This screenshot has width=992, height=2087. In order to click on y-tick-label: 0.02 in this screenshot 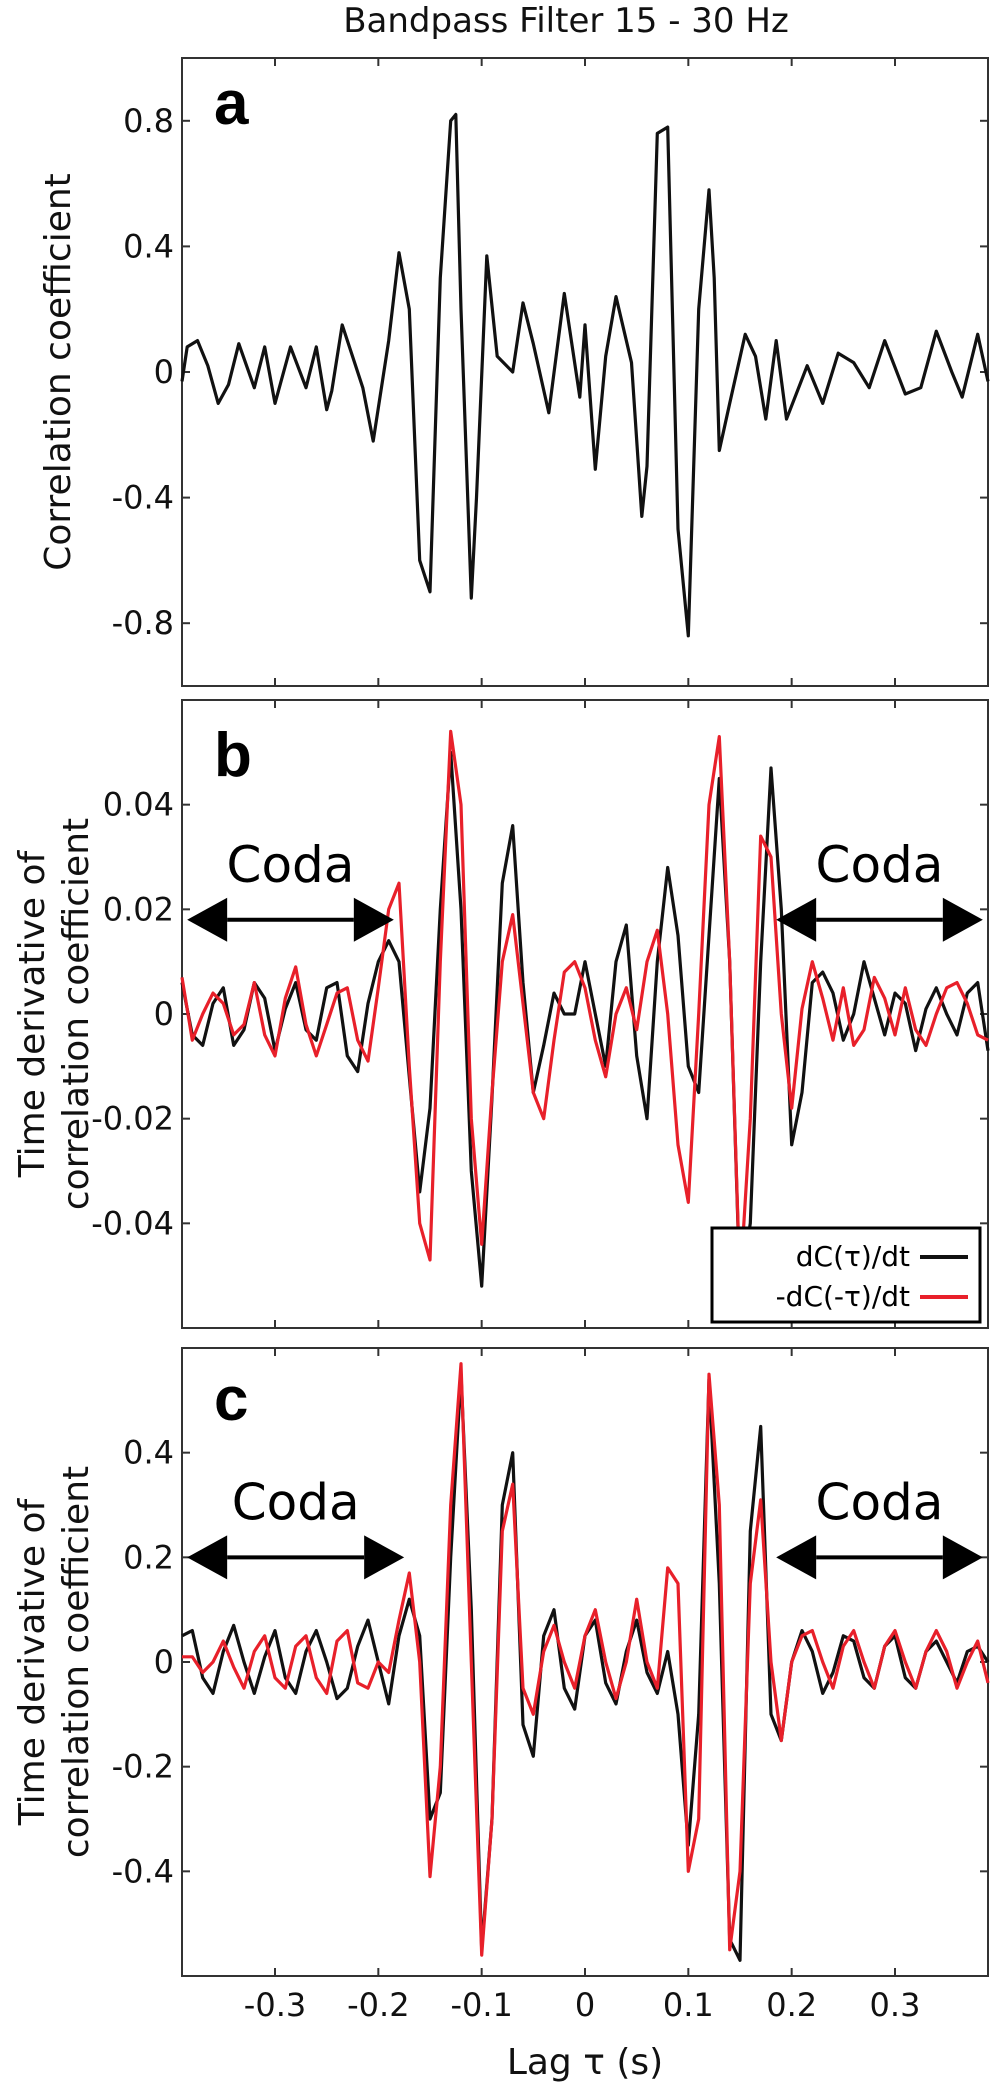, I will do `click(138, 909)`.